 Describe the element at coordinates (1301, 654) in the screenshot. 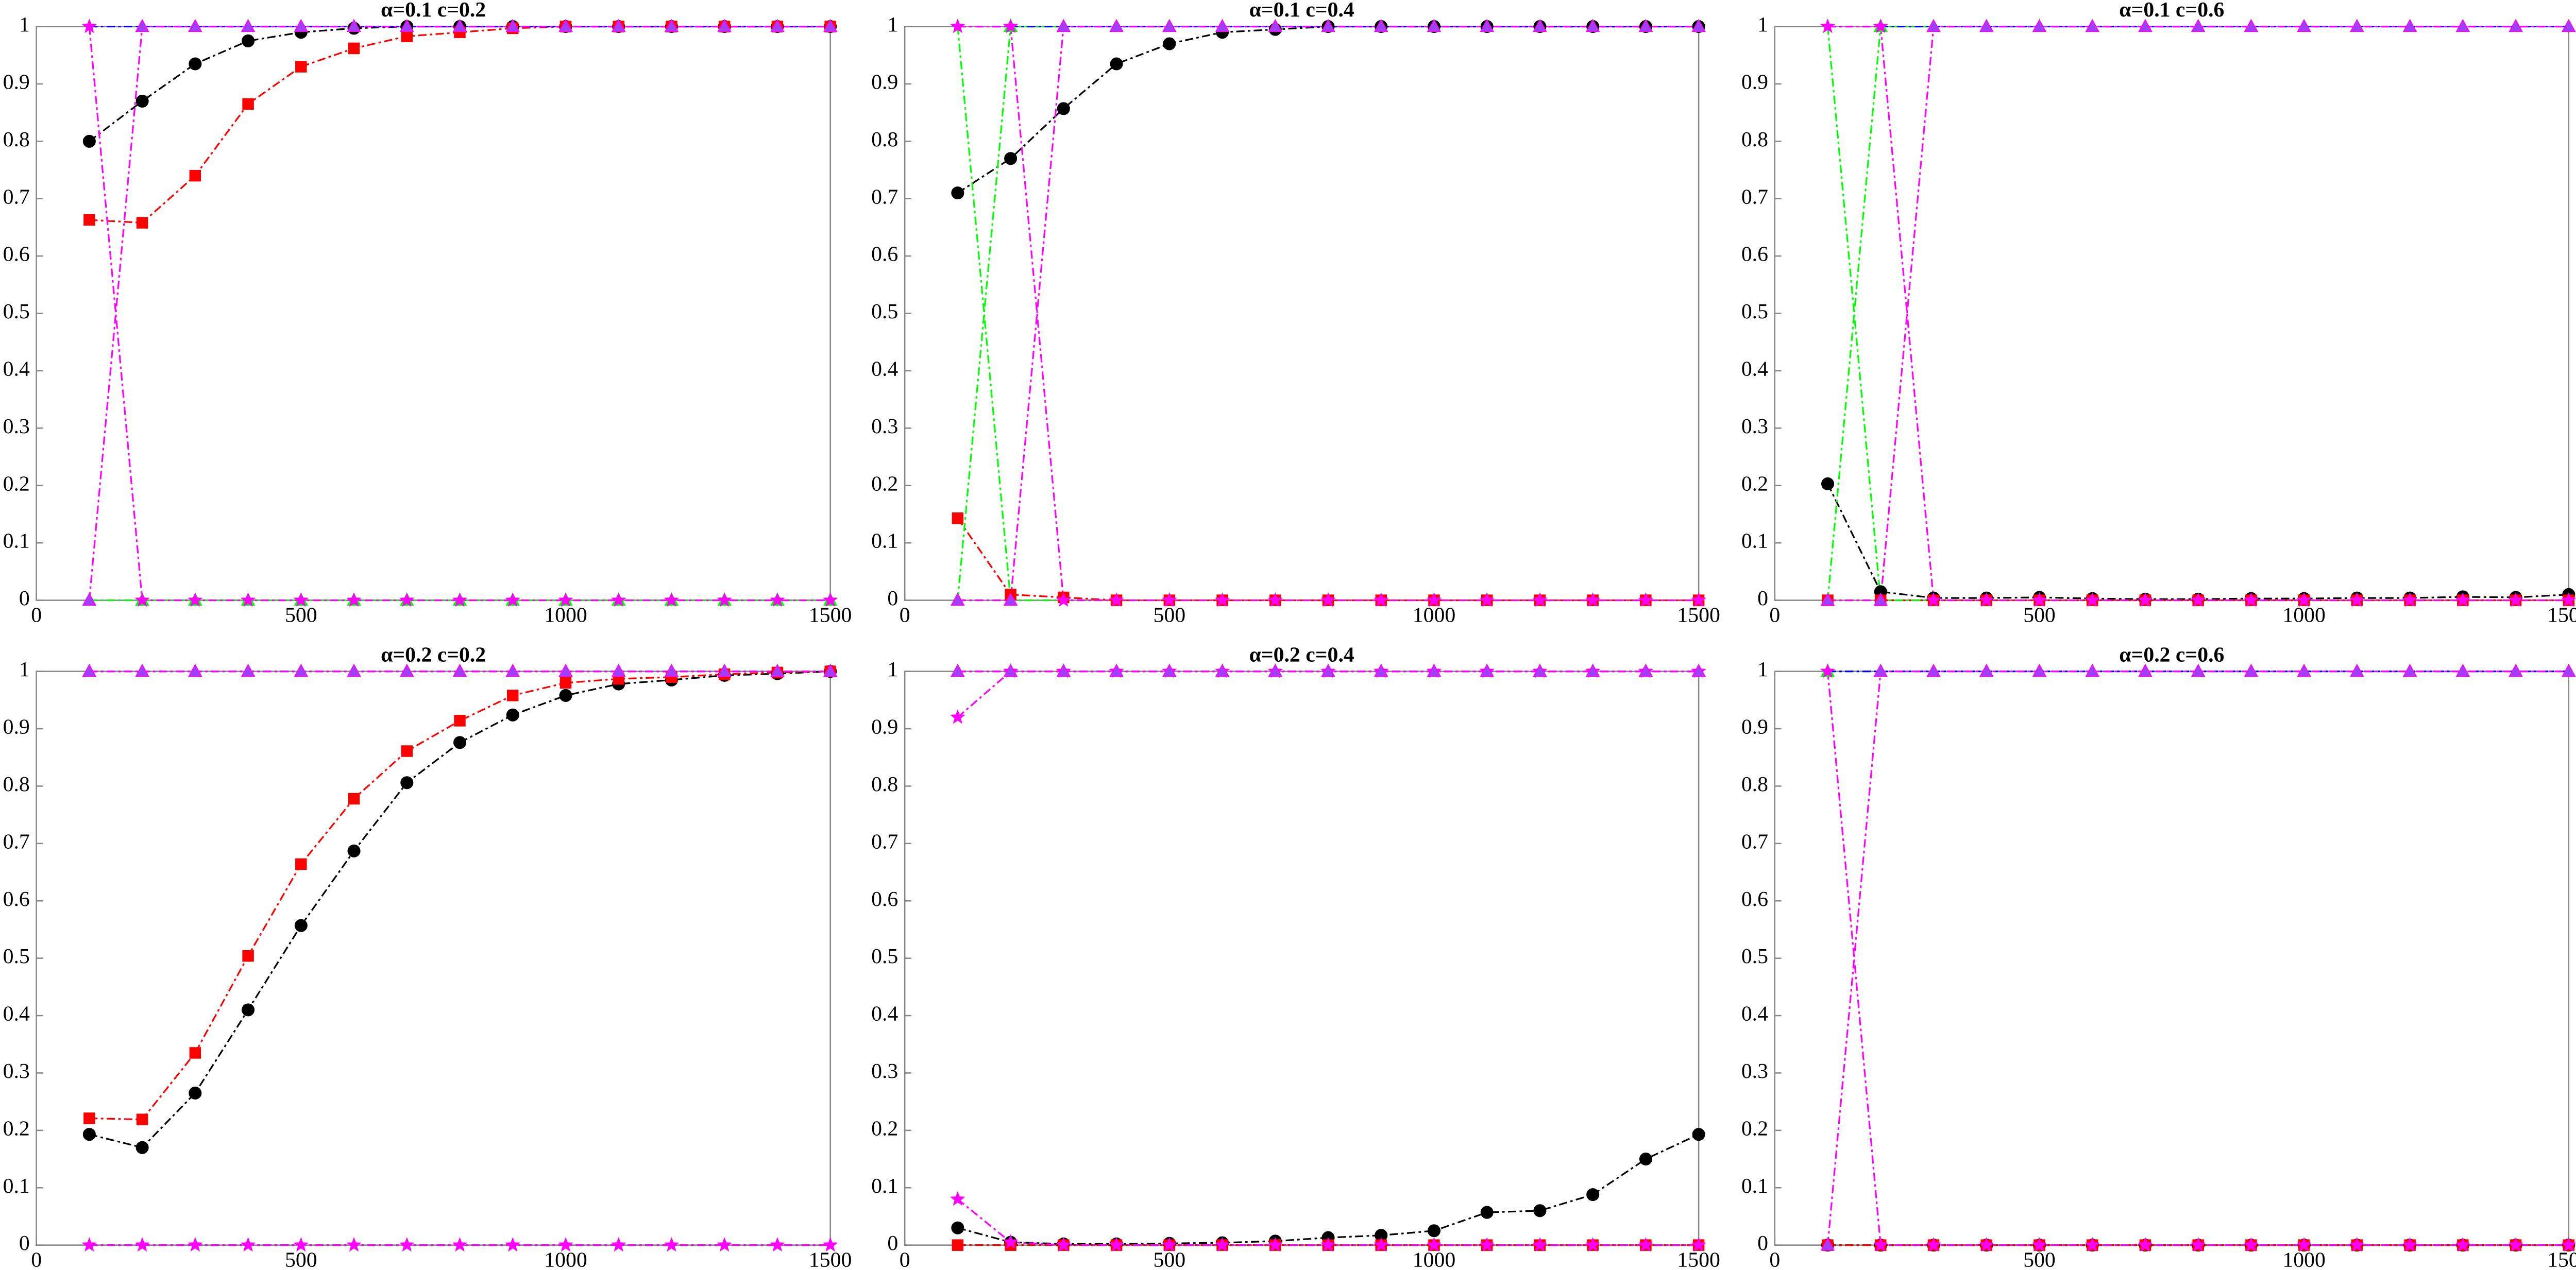

I see `chart-title: α=0.2 c=0.4` at that location.